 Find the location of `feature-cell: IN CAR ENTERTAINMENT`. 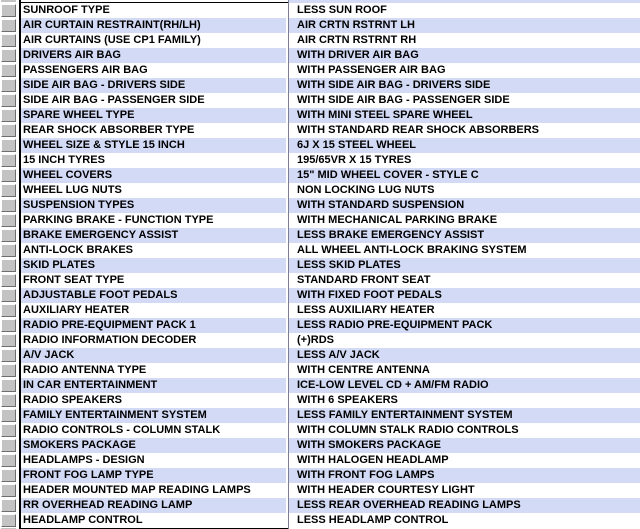

feature-cell: IN CAR ENTERTAINMENT is located at coordinates (153, 385).